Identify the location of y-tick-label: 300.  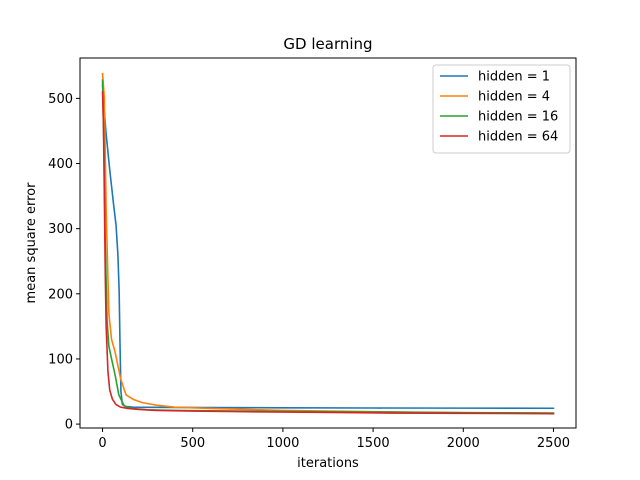
(60, 229).